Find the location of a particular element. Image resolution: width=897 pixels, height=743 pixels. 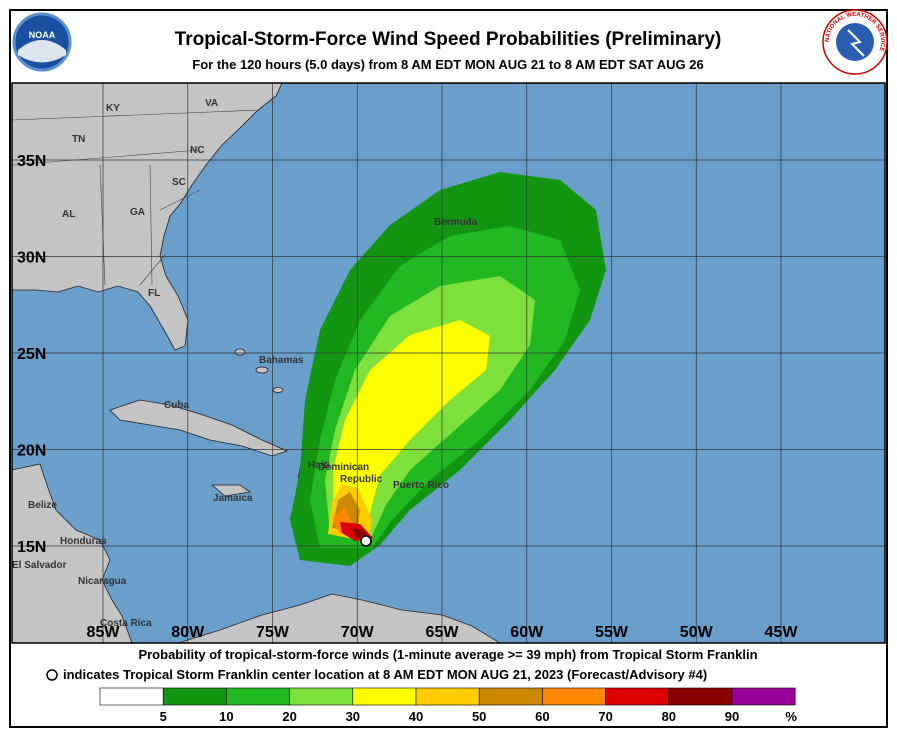

nws-inner is located at coordinates (855, 42).